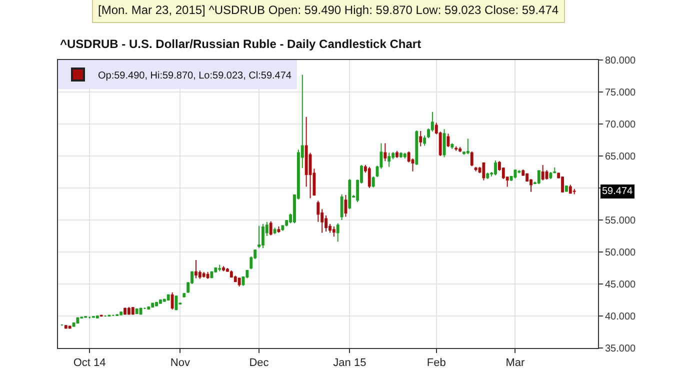 This screenshot has height=382, width=688. I want to click on y-tick-label: 65.000, so click(620, 157).